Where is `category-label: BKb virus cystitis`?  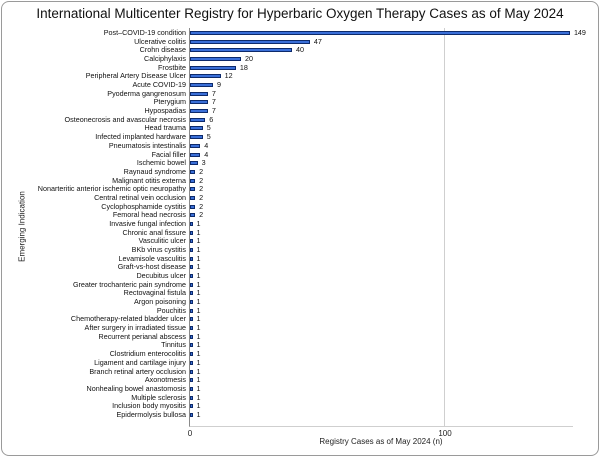
category-label: BKb virus cystitis is located at coordinates (158, 249).